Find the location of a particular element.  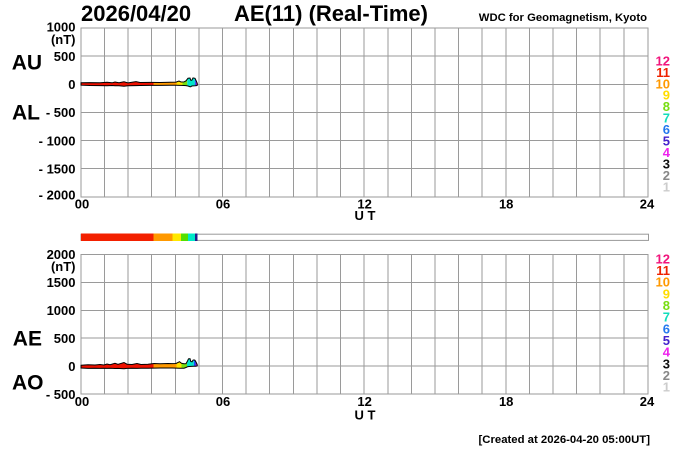

svg-text: AU is located at coordinates (27, 63).